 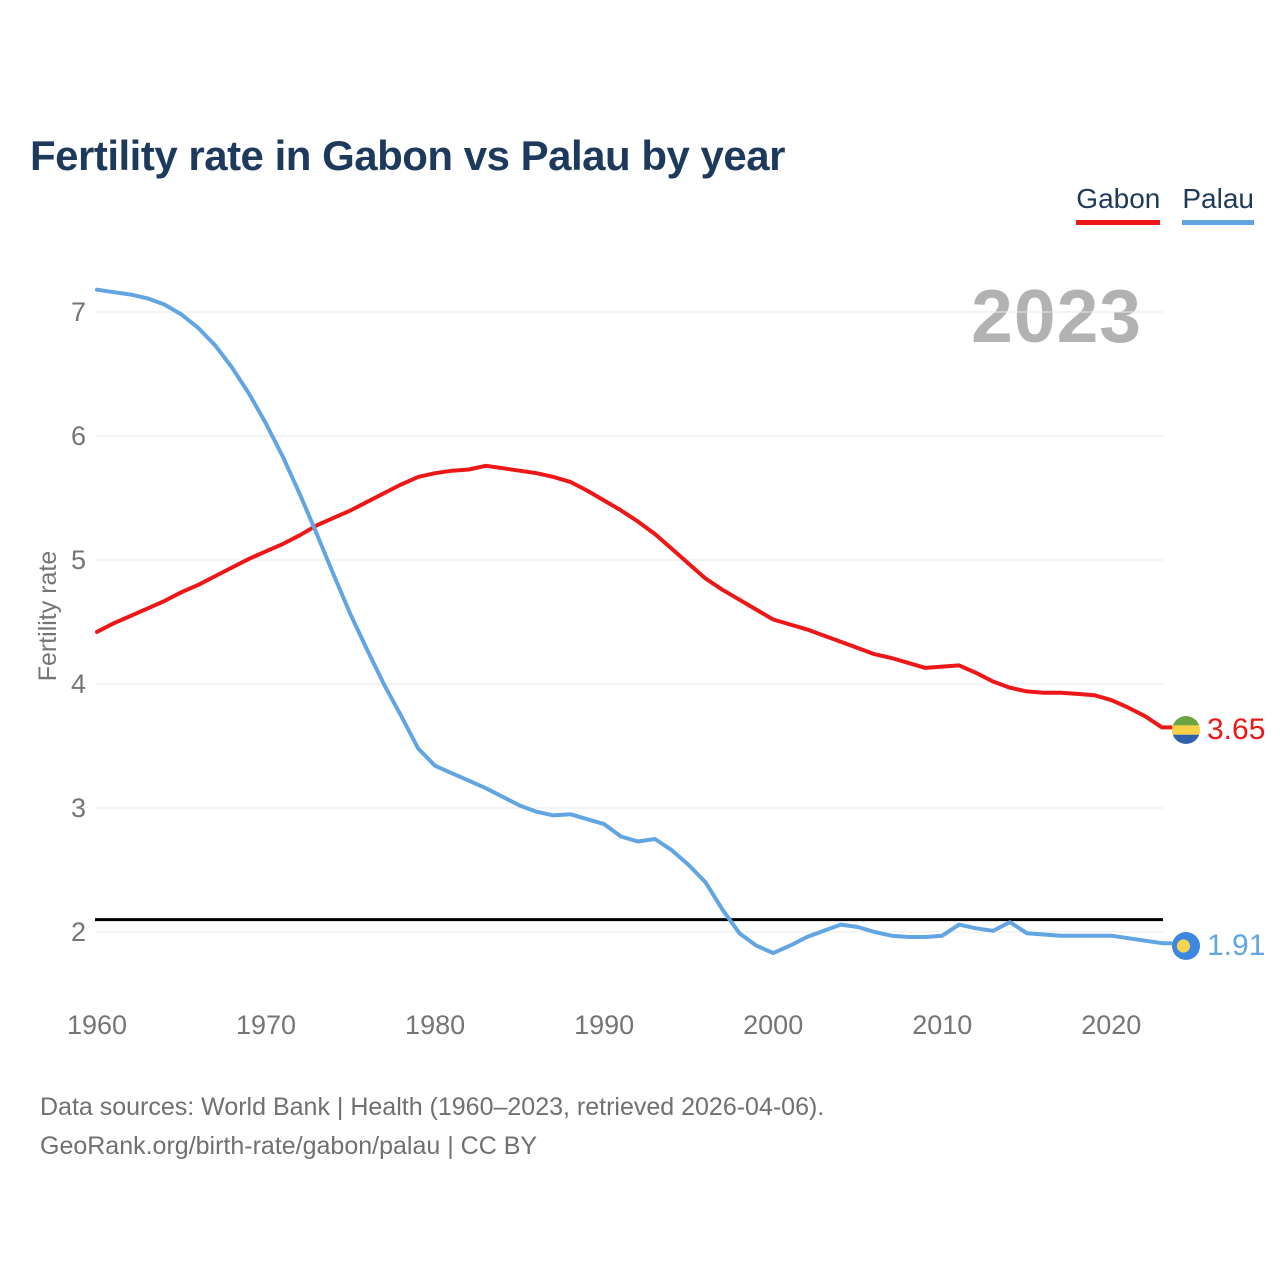 I want to click on legend-item-gabon: Gabon, so click(x=1118, y=204).